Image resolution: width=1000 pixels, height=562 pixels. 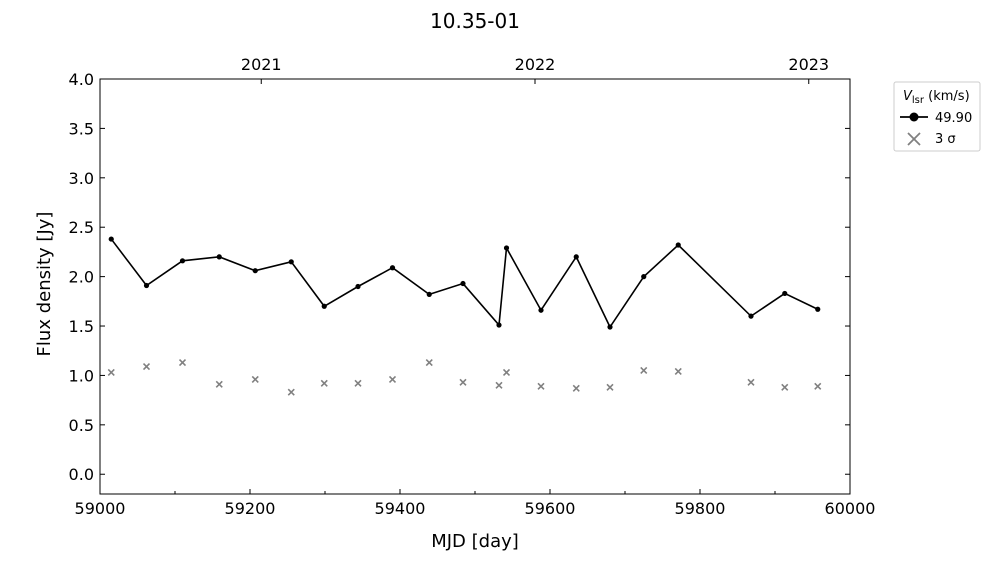 What do you see at coordinates (936, 97) in the screenshot?
I see `legend-title: Vlsr (km/s)` at bounding box center [936, 97].